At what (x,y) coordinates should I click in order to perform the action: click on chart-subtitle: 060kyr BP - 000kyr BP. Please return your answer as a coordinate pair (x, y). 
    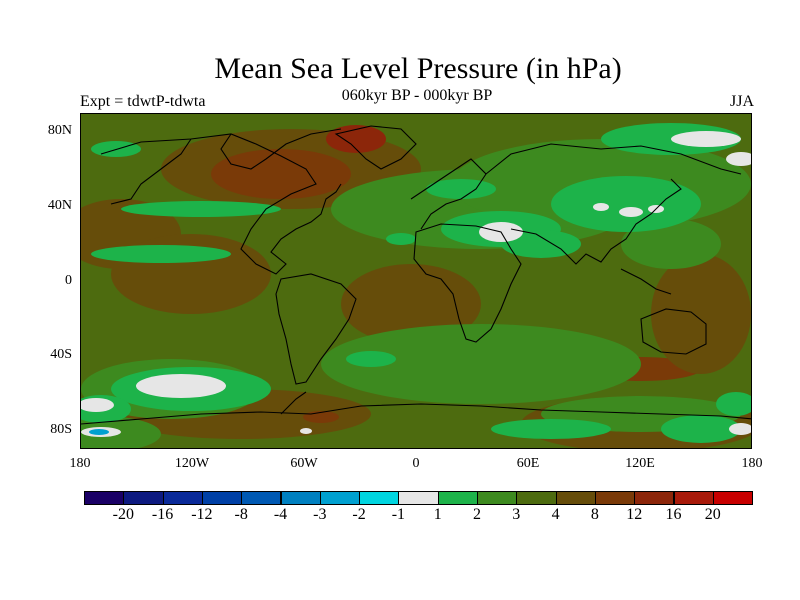
    Looking at the image, I should click on (417, 95).